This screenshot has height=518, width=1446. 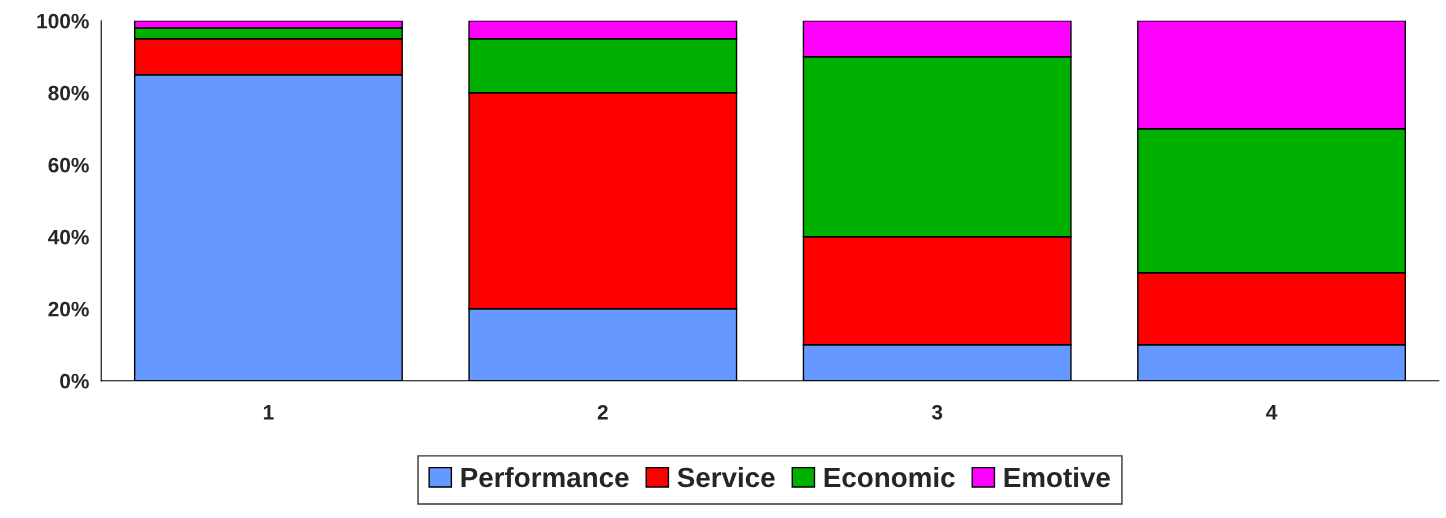 I want to click on legend-label: Performance, so click(x=545, y=477).